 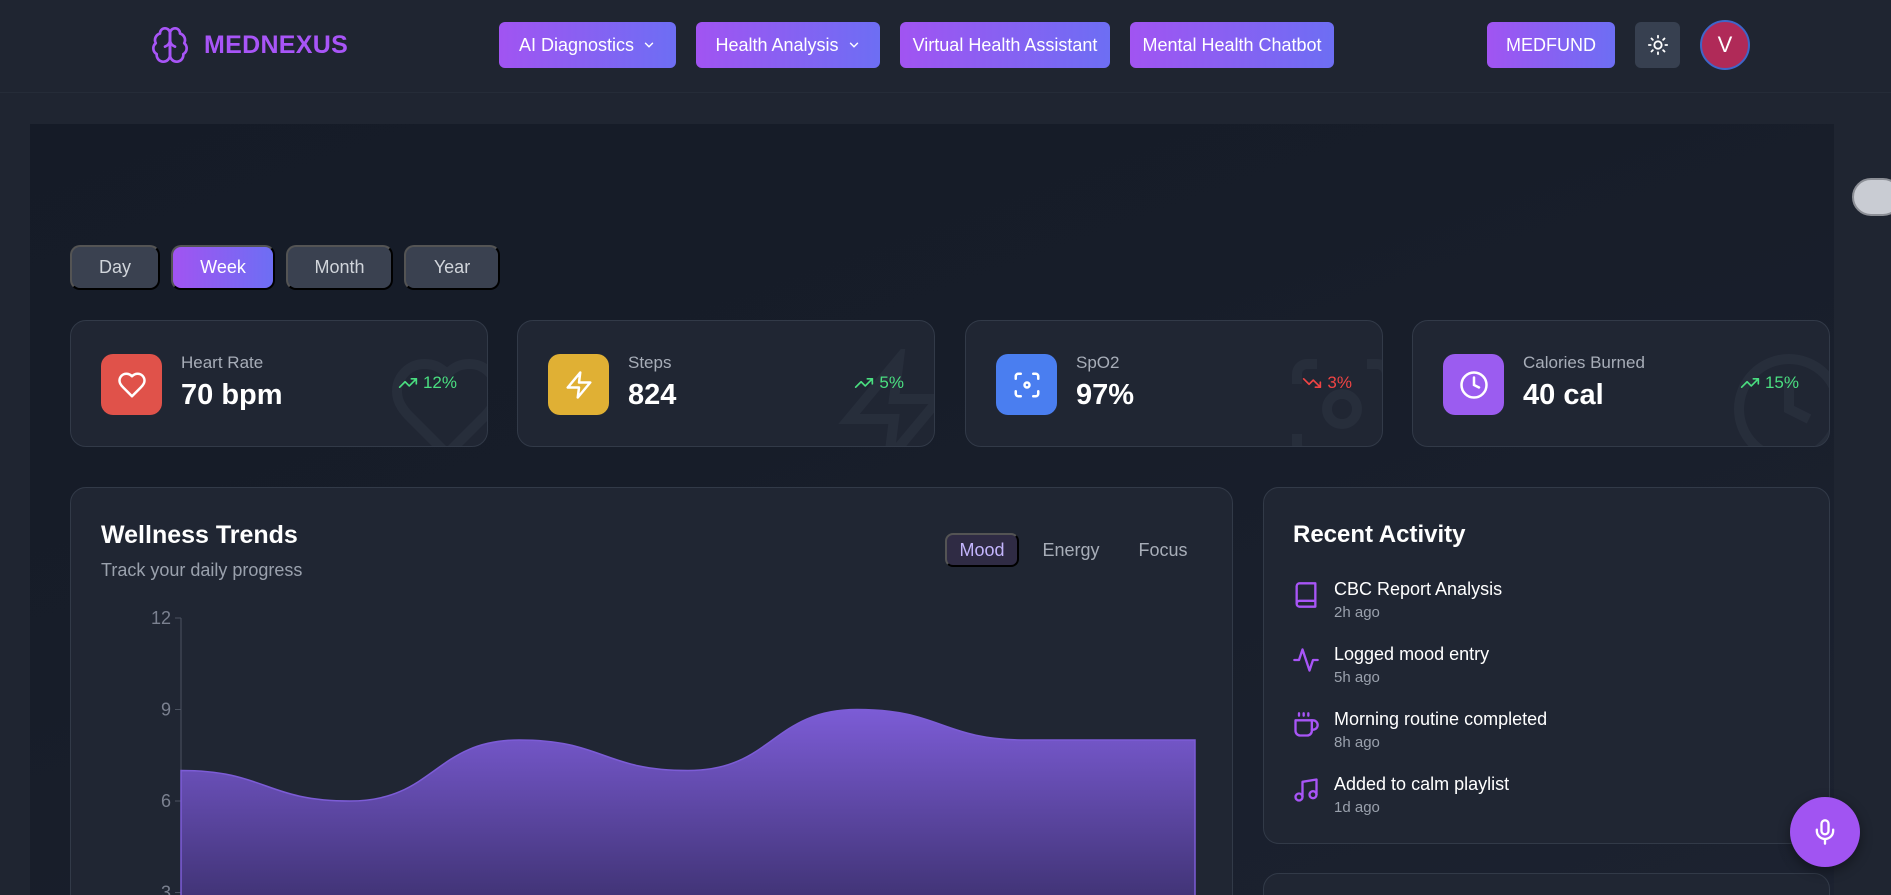 I want to click on nav-health-analysis-button: Health Analysis, so click(x=788, y=45).